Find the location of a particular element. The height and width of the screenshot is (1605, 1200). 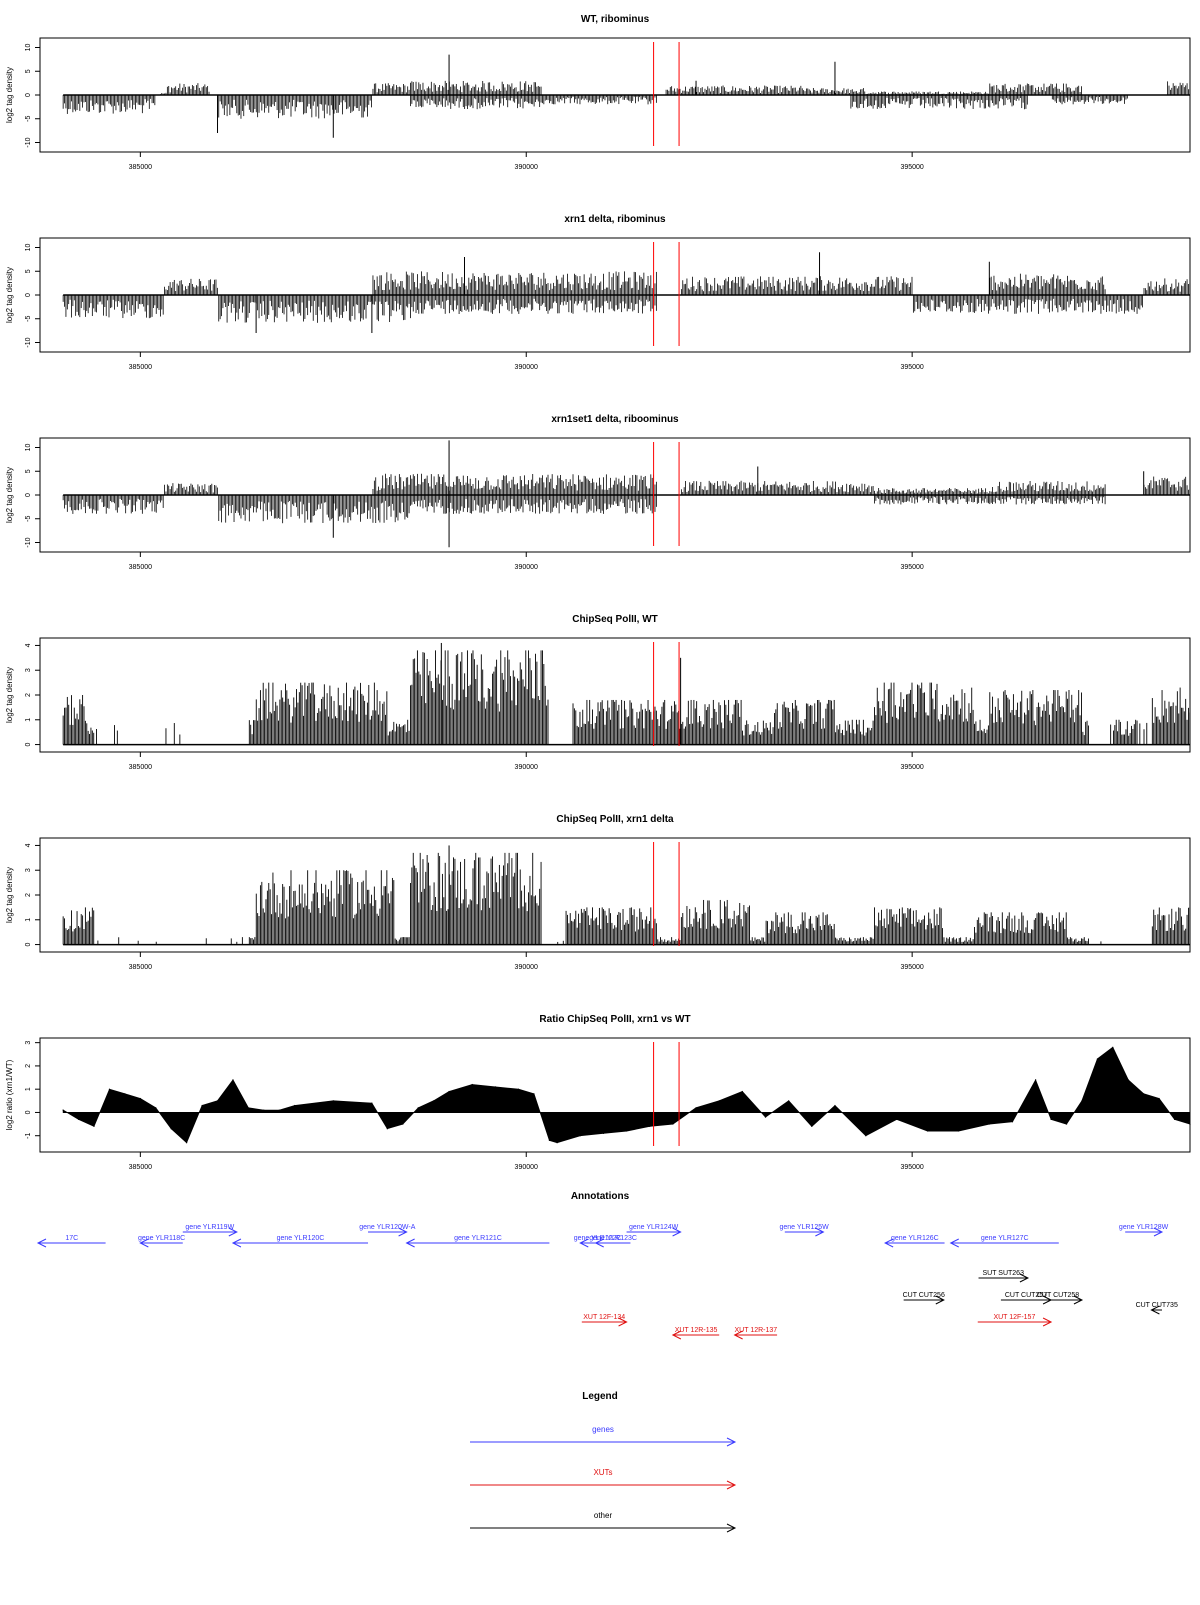

annotation-gene: gene YLR119W is located at coordinates (210, 1230).